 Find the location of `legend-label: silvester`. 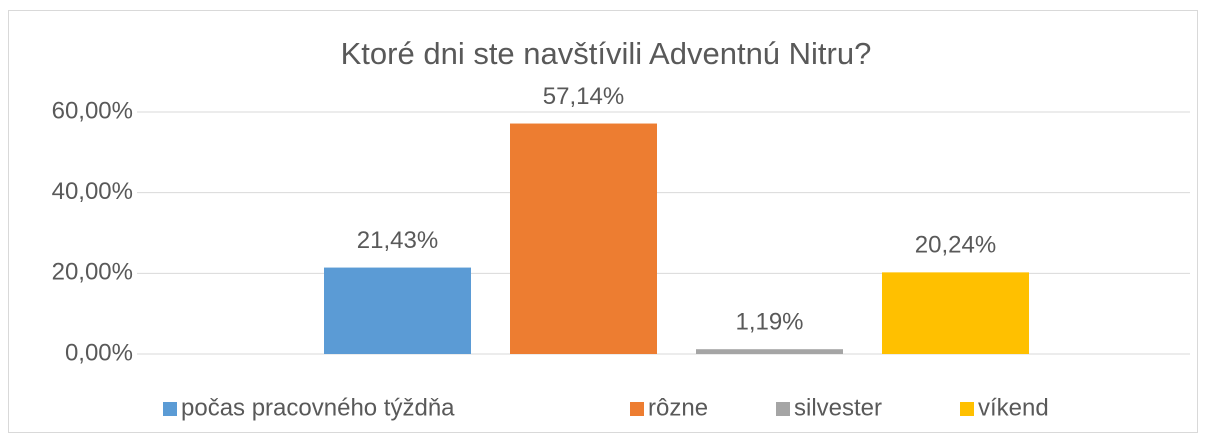

legend-label: silvester is located at coordinates (838, 407).